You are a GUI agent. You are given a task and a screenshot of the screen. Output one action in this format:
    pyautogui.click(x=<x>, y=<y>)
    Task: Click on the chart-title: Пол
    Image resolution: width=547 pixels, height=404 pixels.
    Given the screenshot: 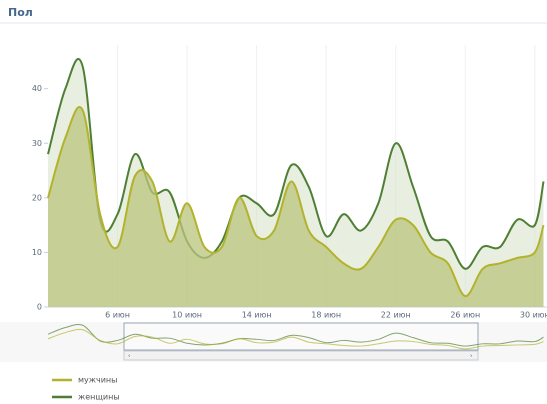 What is the action you would take?
    pyautogui.click(x=20, y=12)
    